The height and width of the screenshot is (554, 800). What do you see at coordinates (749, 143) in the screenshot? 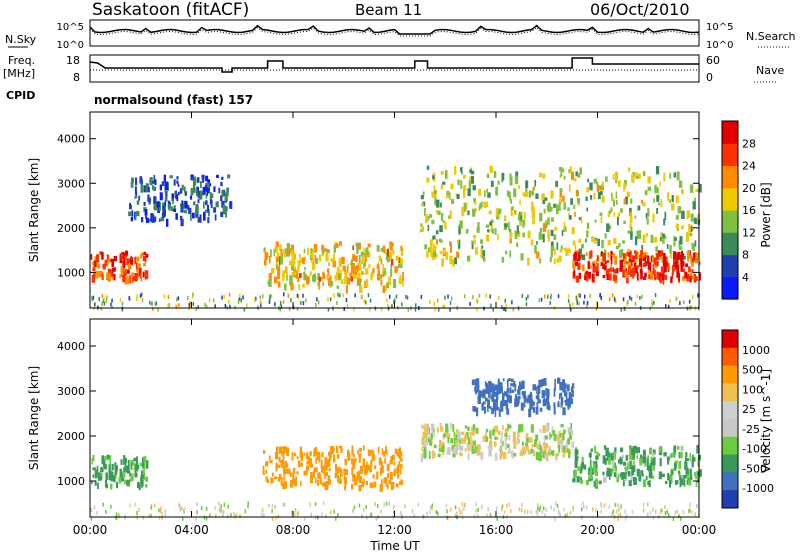
I see `colorbar-tick-label: 28` at bounding box center [749, 143].